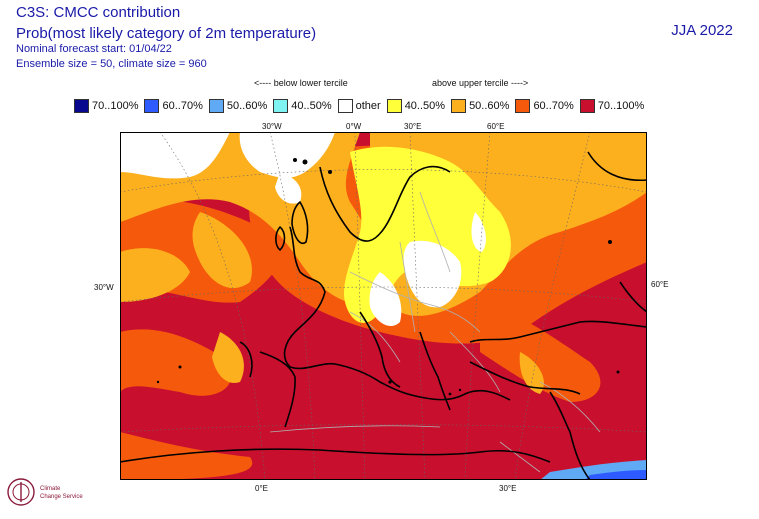 This screenshot has height=519, width=759. I want to click on forecast-start: Nominal forecast start: 01/04/22, so click(94, 49).